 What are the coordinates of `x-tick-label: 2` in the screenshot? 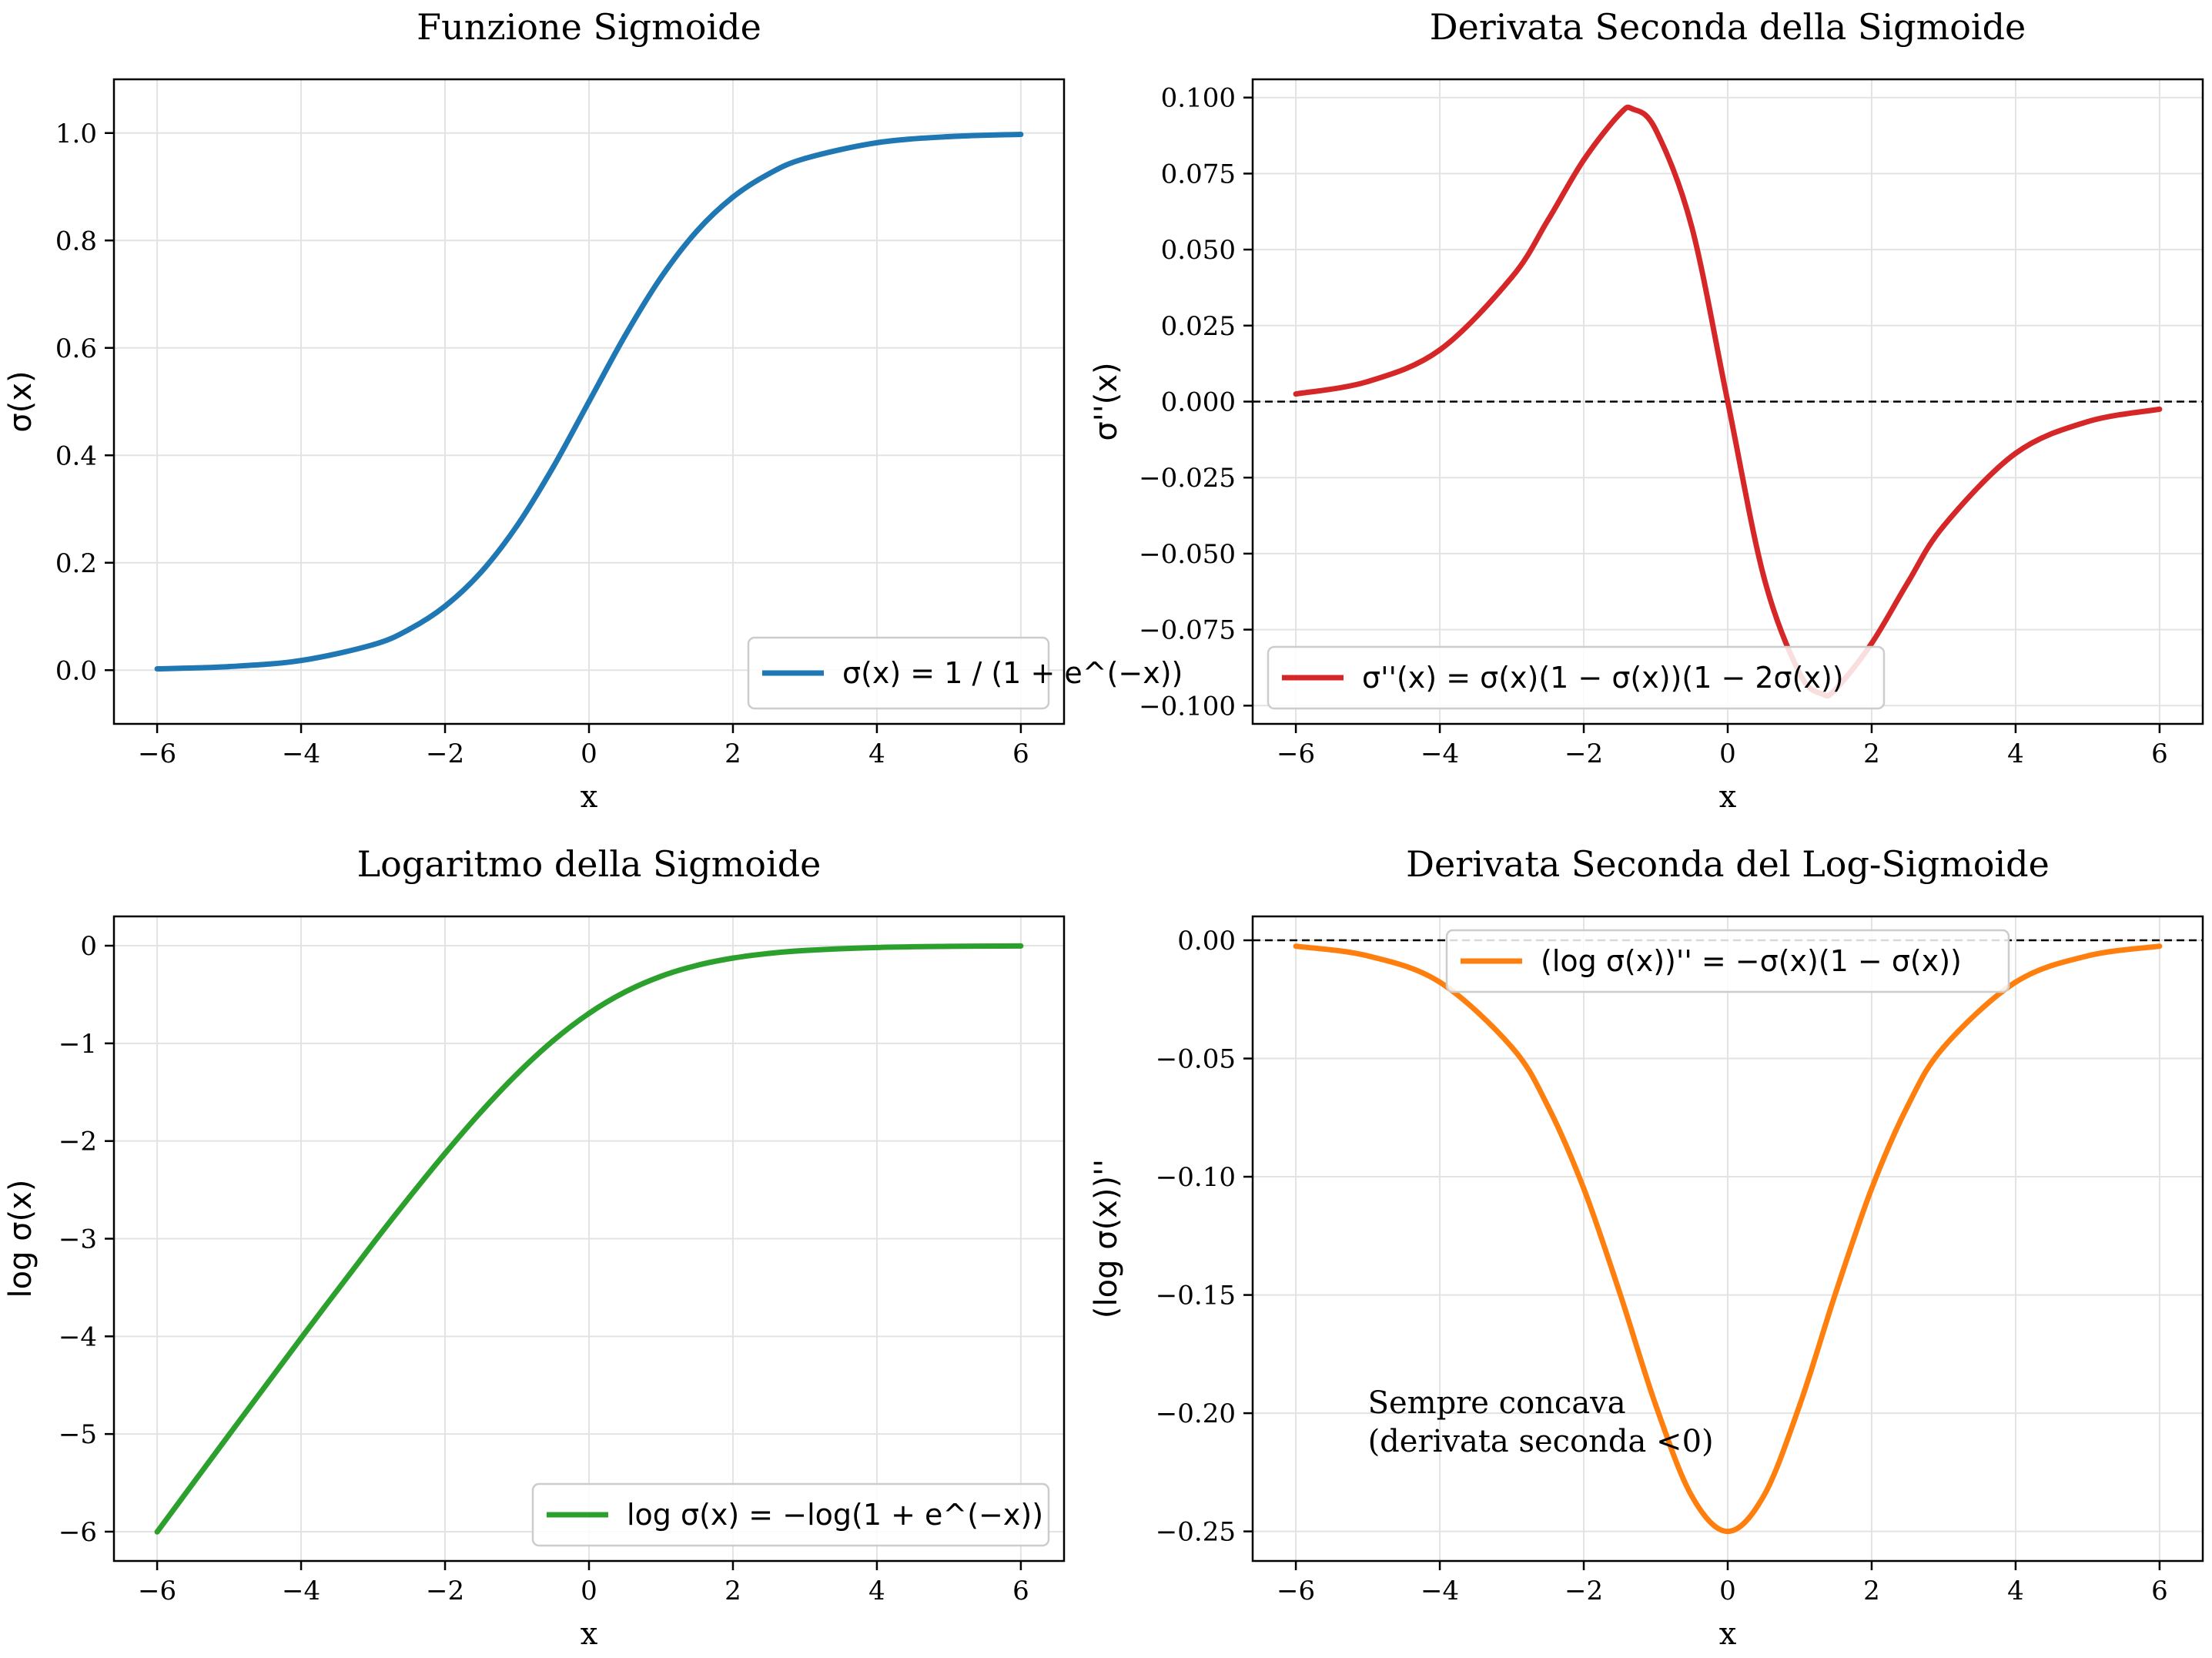 It's located at (733, 754).